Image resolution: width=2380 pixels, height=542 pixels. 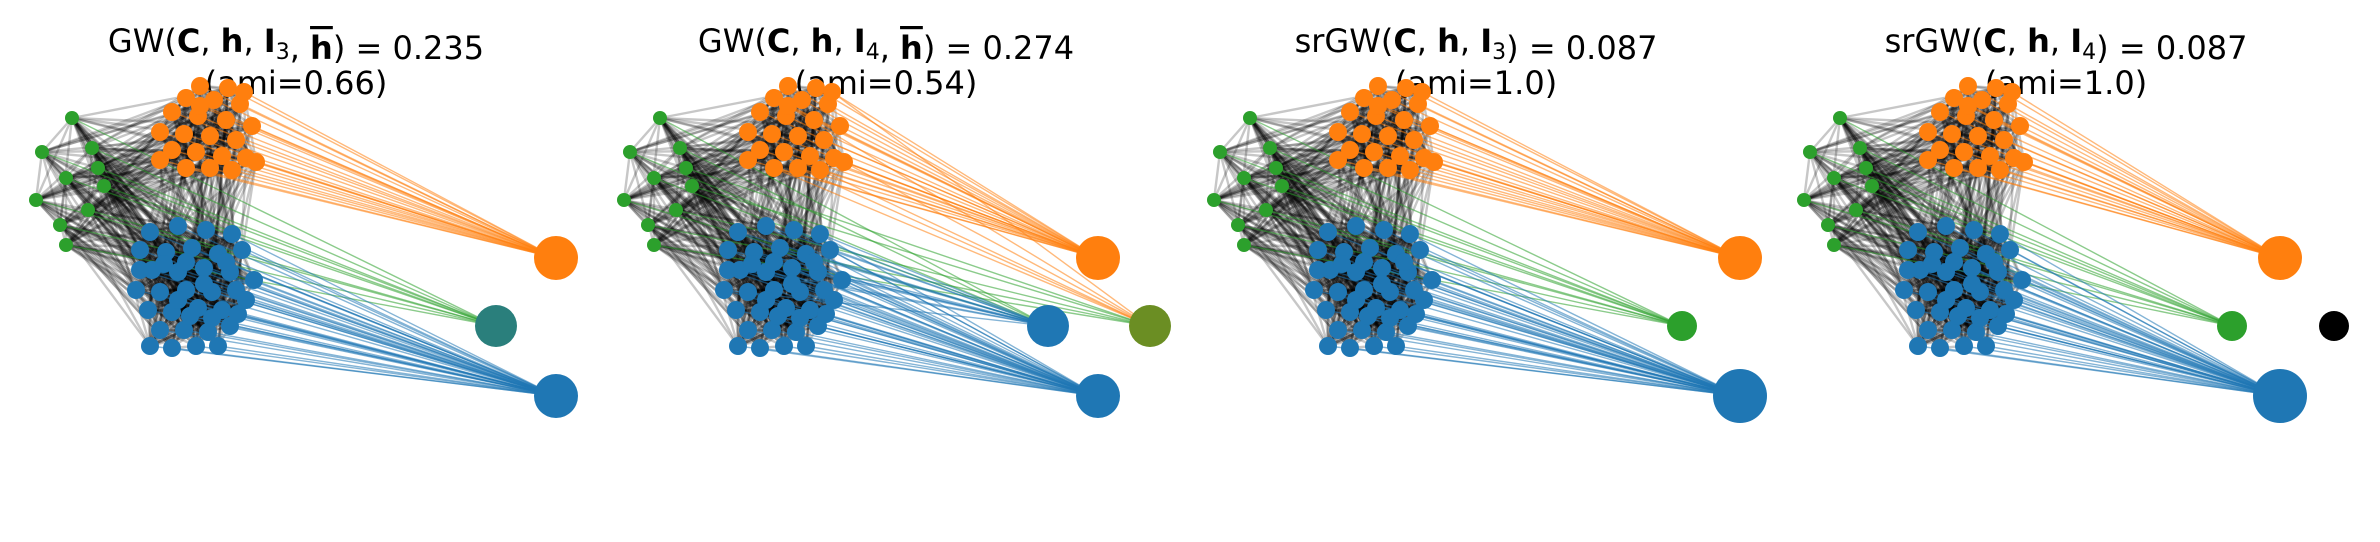 I want to click on cluster-nodes, so click(x=1099, y=327).